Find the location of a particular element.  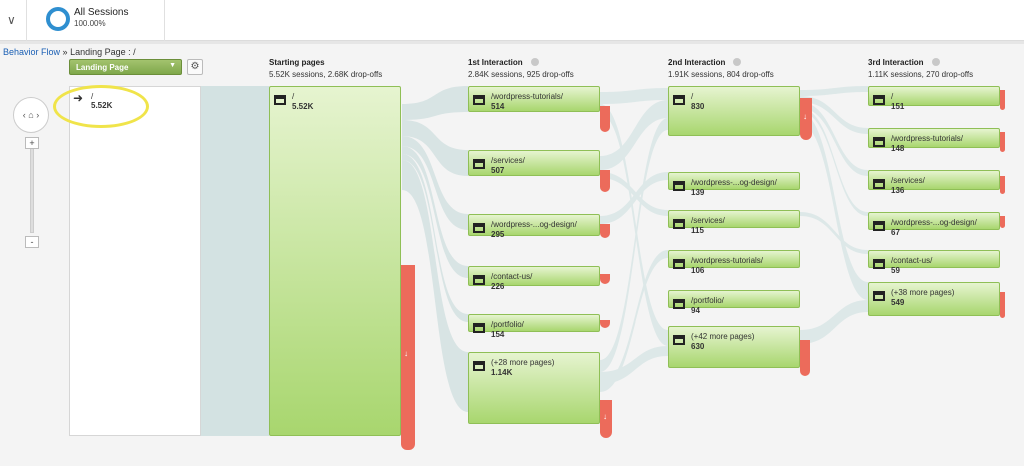

node-name: /portfolio/ is located at coordinates (507, 324).